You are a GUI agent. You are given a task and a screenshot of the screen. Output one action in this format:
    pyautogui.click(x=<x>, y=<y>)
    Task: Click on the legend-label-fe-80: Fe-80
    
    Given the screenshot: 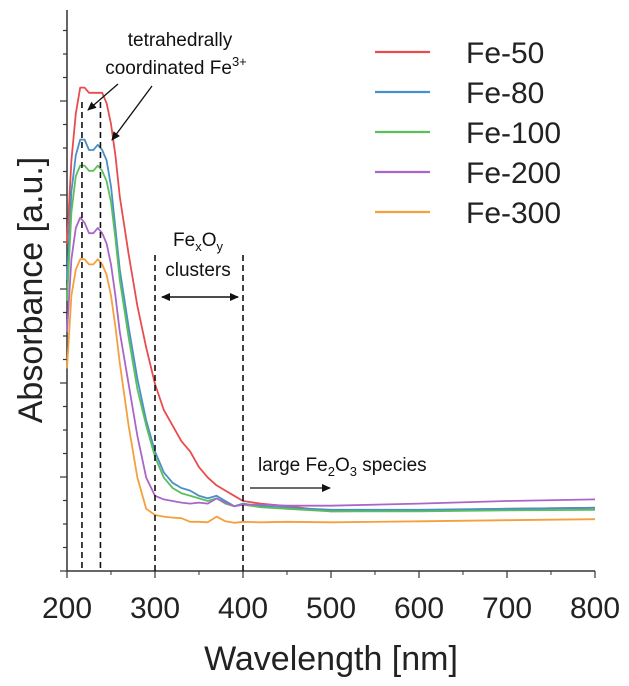 What is the action you would take?
    pyautogui.click(x=505, y=93)
    